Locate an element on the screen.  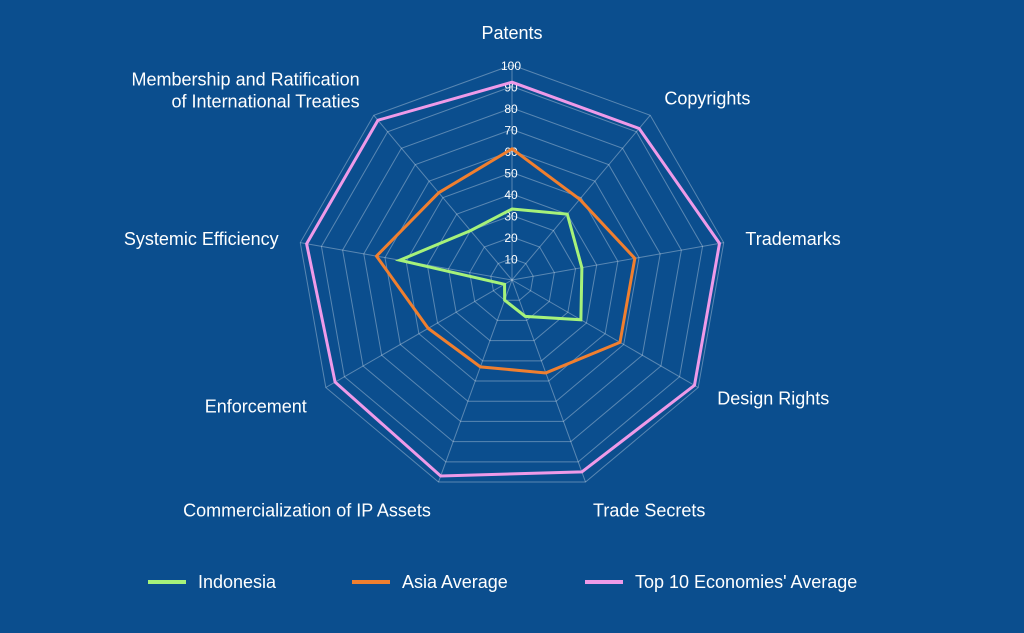
tick-label: 60 is located at coordinates (511, 152).